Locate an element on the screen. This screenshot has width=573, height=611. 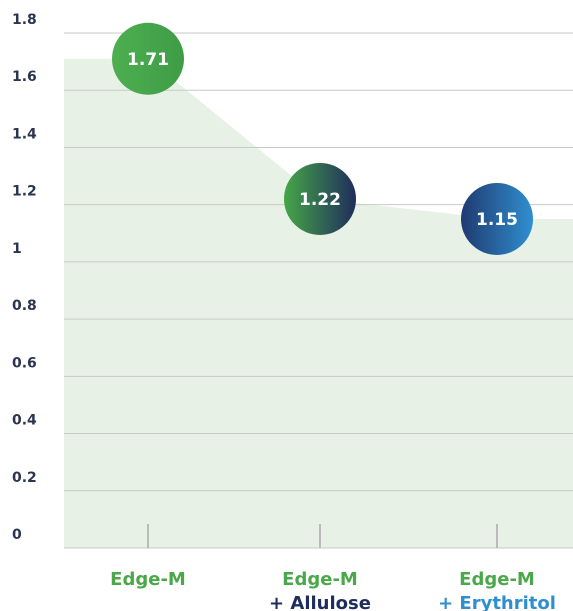
value-label: 1.22 is located at coordinates (320, 200).